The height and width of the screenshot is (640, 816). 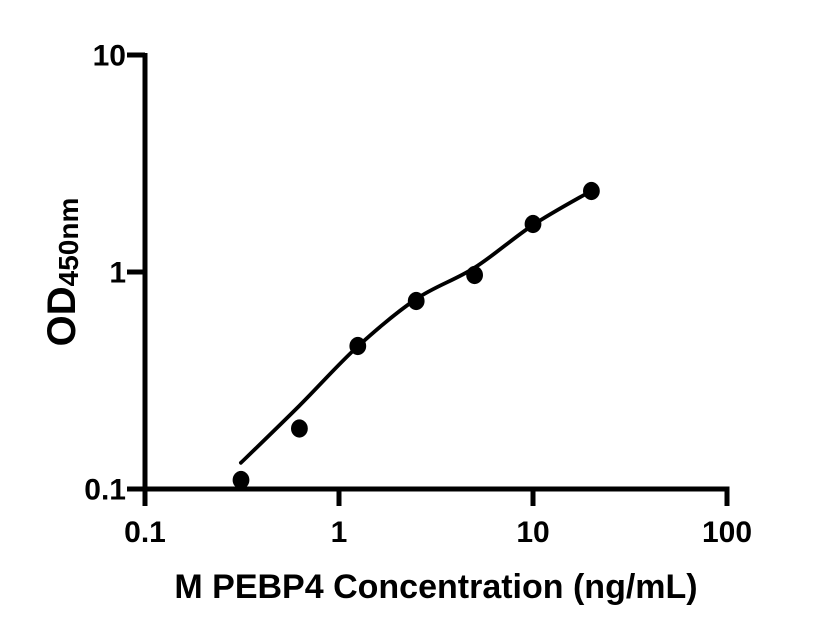 I want to click on x-axis-title: M PEBP4 Concentration (ng/mL), so click(x=436, y=587).